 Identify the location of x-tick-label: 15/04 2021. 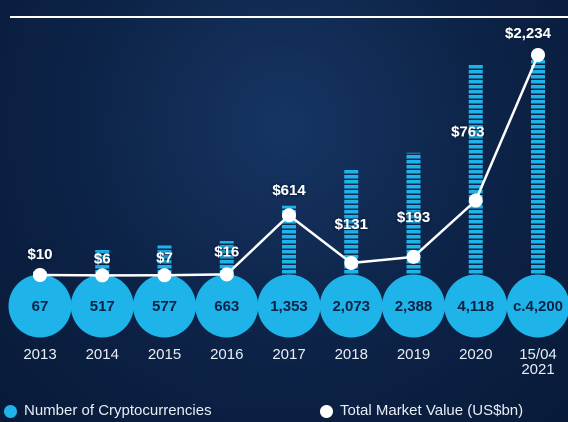
(538, 362).